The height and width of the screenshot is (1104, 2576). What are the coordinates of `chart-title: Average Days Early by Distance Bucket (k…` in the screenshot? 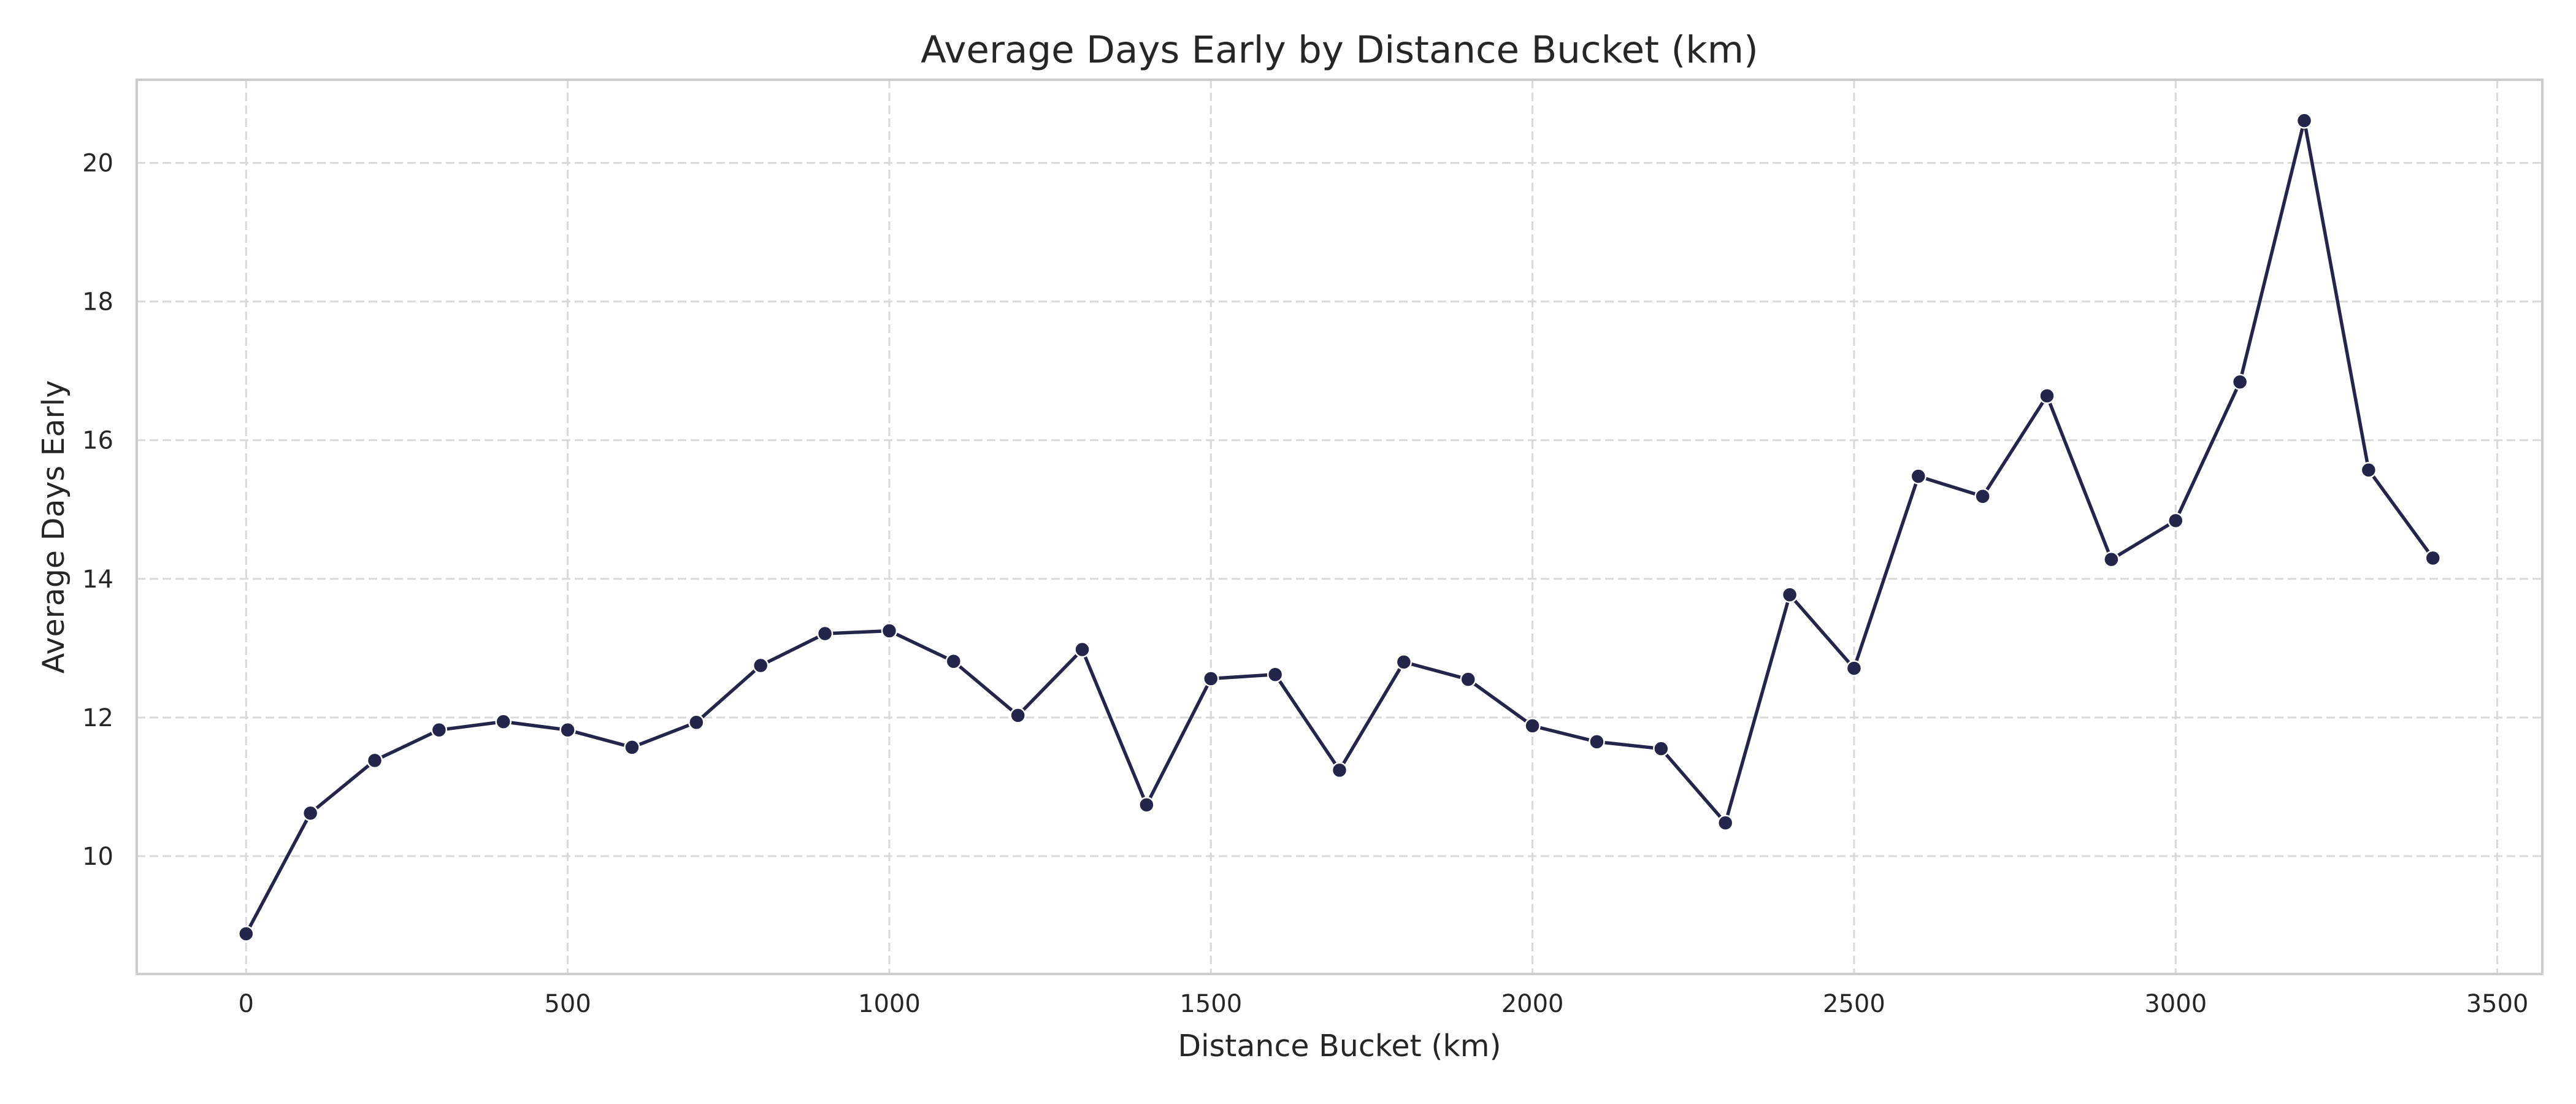 It's located at (1339, 50).